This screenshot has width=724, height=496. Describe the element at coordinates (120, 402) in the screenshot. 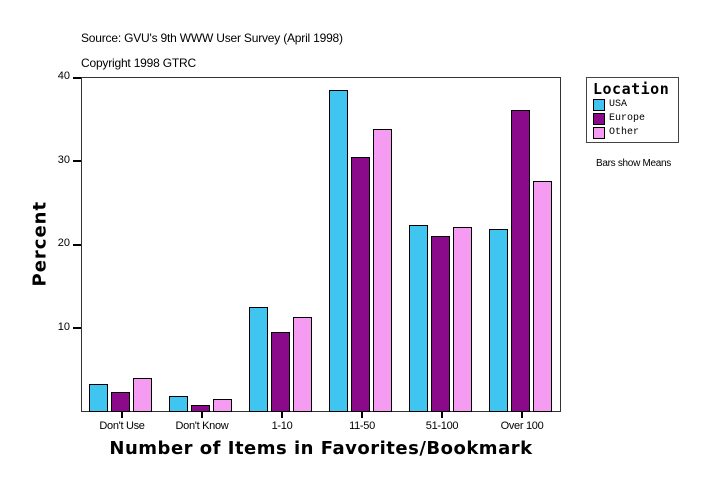

I see `bar-europe-don-t-use` at that location.